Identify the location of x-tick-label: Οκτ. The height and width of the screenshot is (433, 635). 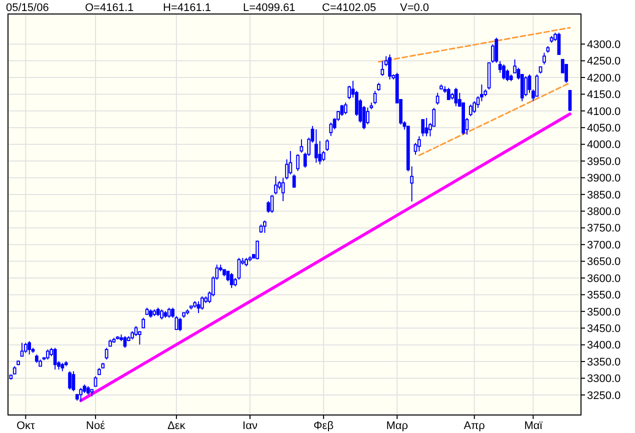
(26, 426).